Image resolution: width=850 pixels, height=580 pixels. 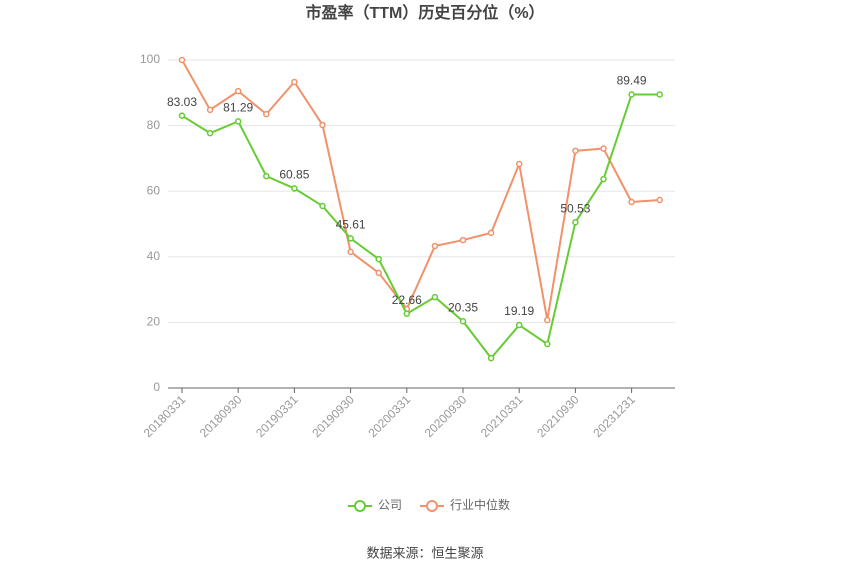 What do you see at coordinates (333, 416) in the screenshot?
I see `x-tick-label: 20190930` at bounding box center [333, 416].